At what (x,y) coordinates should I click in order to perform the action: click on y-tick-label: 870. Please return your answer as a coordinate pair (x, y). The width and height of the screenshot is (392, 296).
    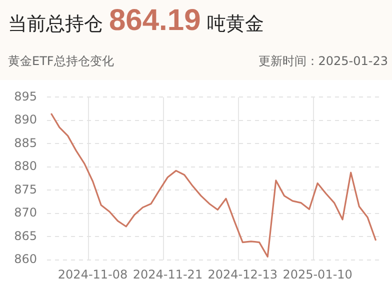
    Looking at the image, I should click on (25, 213).